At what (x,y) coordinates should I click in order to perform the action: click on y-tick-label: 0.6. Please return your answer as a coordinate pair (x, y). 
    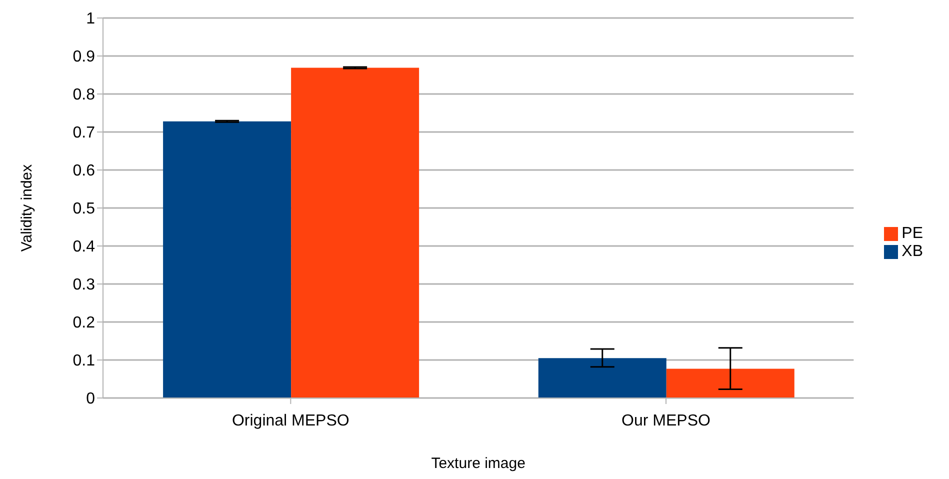
    Looking at the image, I should click on (84, 171).